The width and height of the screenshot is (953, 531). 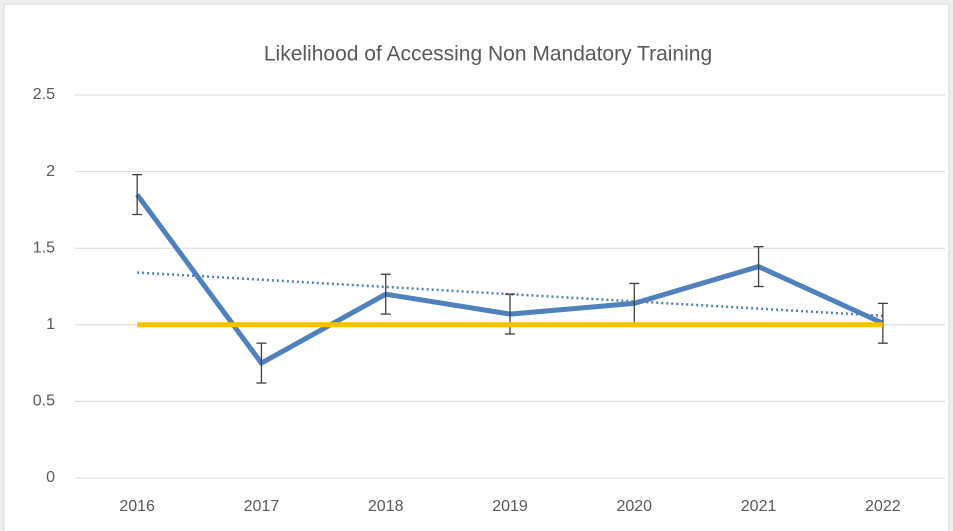 What do you see at coordinates (50, 477) in the screenshot?
I see `y-tick-label: 0` at bounding box center [50, 477].